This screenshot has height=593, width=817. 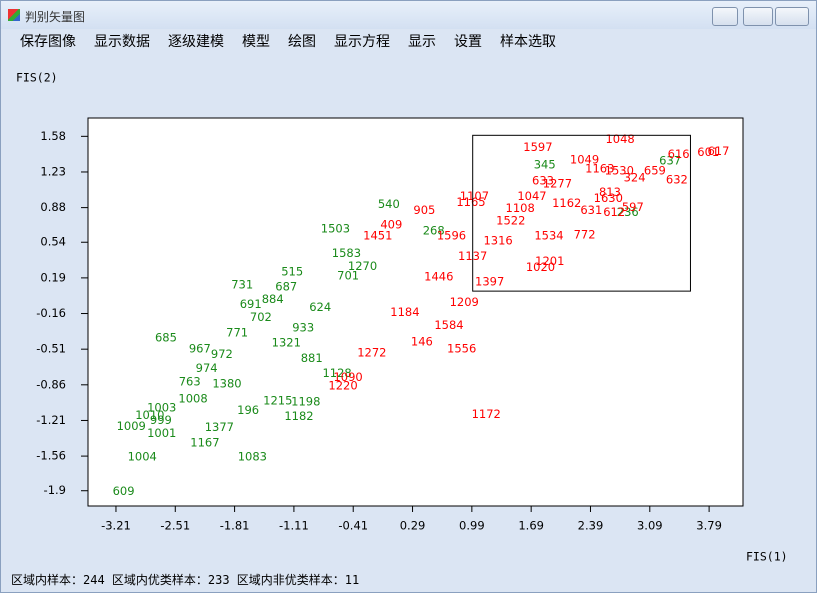 What do you see at coordinates (472, 526) in the screenshot?
I see `x-tick-label: 0.99` at bounding box center [472, 526].